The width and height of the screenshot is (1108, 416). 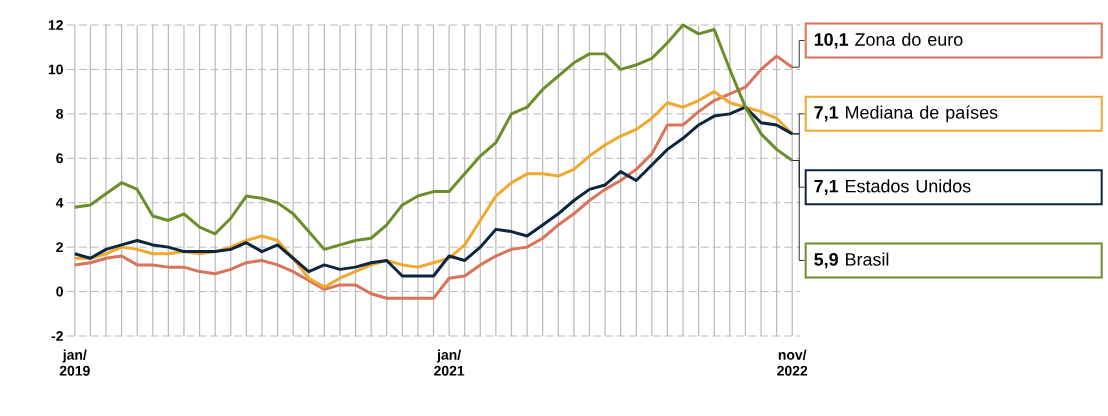 I want to click on text: Estados Unidos, so click(x=908, y=186).